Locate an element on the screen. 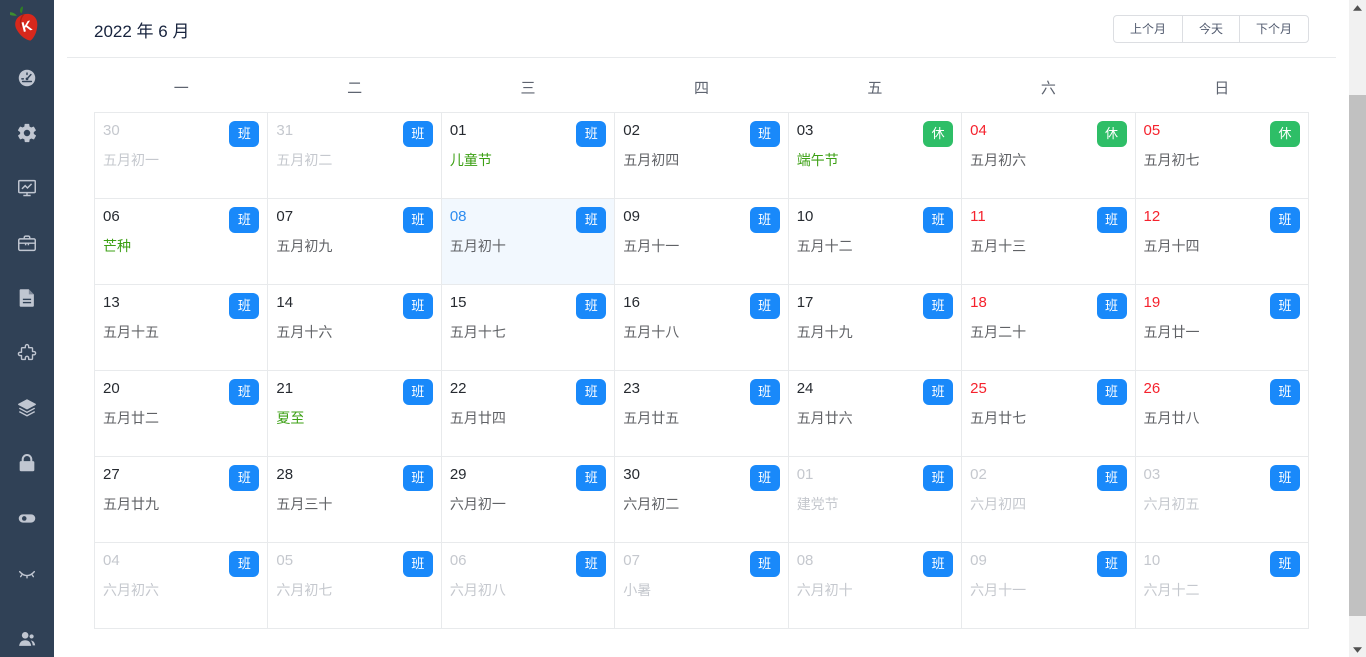 This screenshot has height=657, width=1366. calendar-cell: 29 班六月初一 is located at coordinates (528, 500).